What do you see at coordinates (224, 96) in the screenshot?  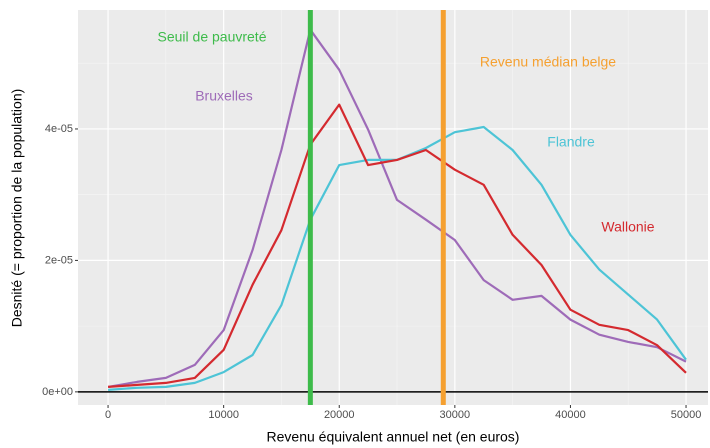 I see `series-label: Bruxelles` at bounding box center [224, 96].